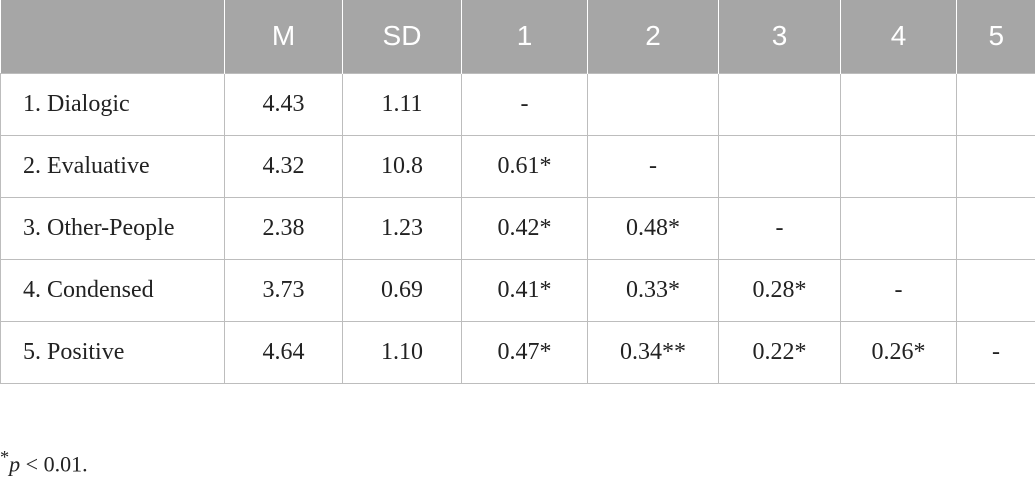  What do you see at coordinates (283, 352) in the screenshot?
I see `table-cell: 4.64` at bounding box center [283, 352].